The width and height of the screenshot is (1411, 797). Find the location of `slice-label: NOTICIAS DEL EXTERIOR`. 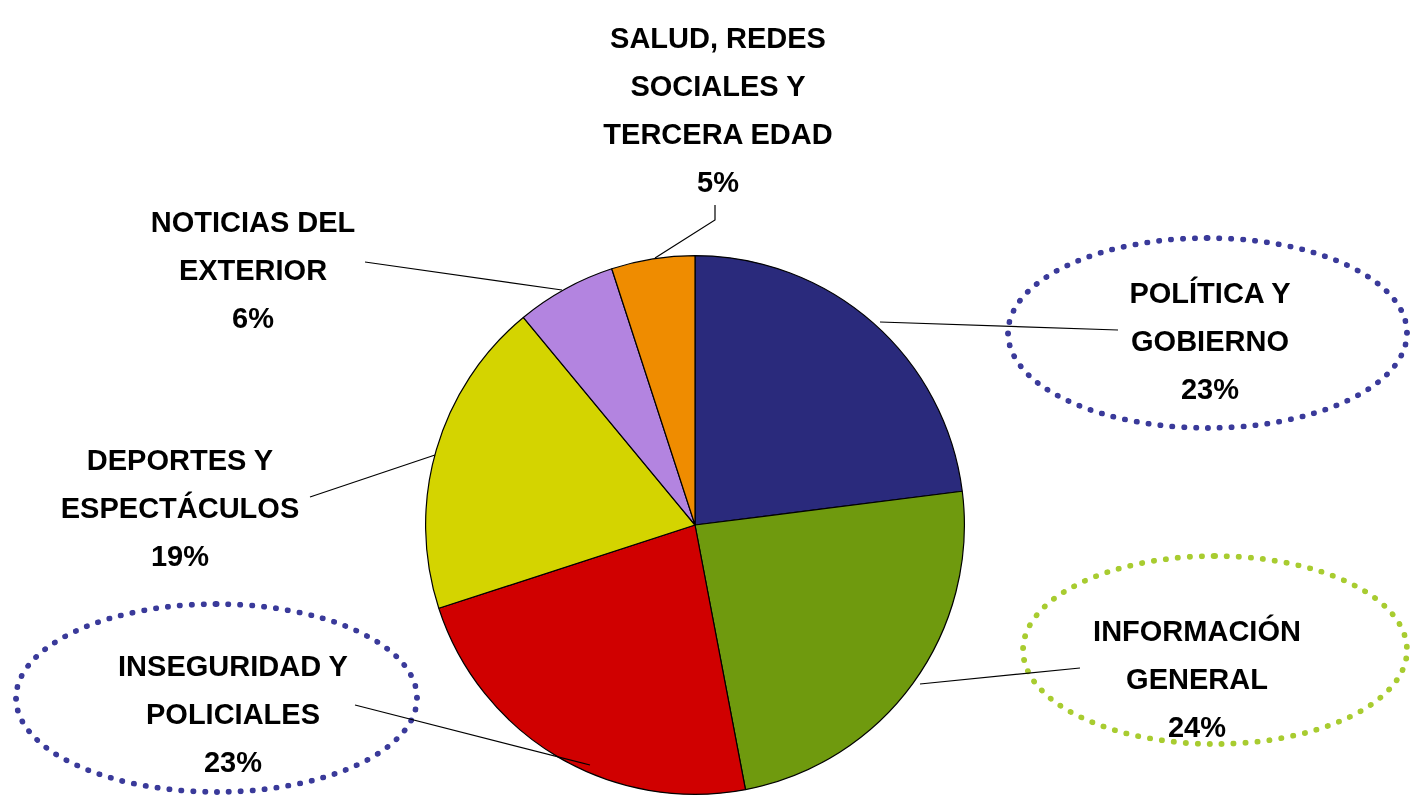

slice-label: NOTICIAS DEL EXTERIOR is located at coordinates (253, 246).